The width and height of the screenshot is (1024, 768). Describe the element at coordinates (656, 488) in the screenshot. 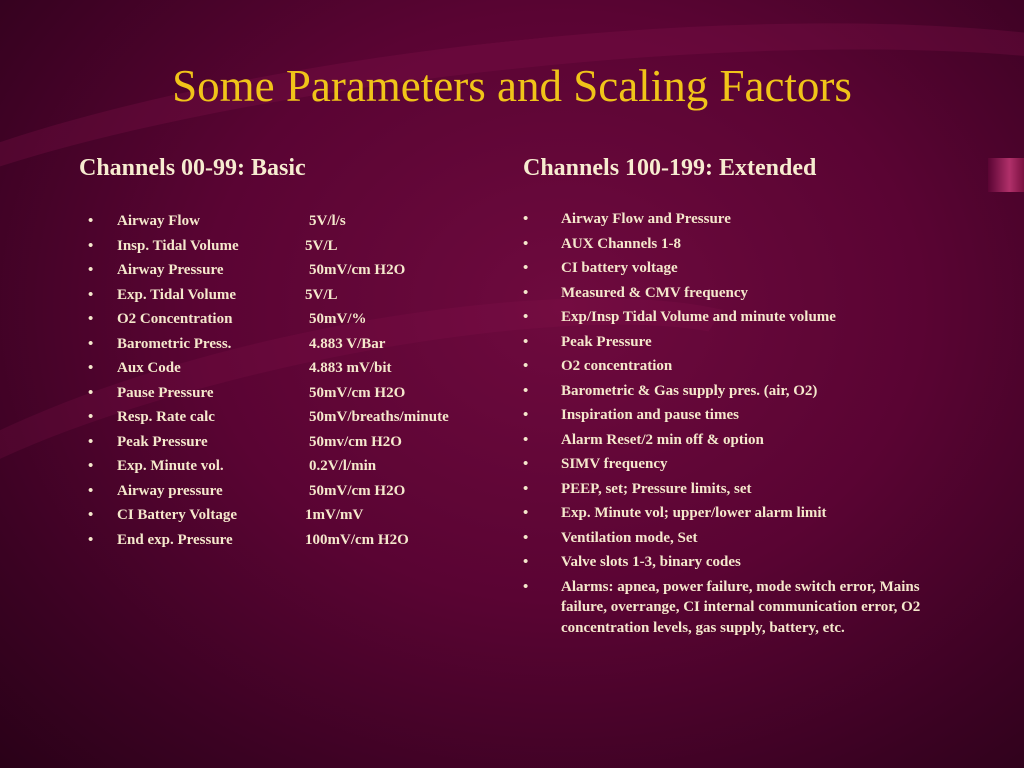

I see `channel-description: PEEP, set; Pressure limits, set` at that location.